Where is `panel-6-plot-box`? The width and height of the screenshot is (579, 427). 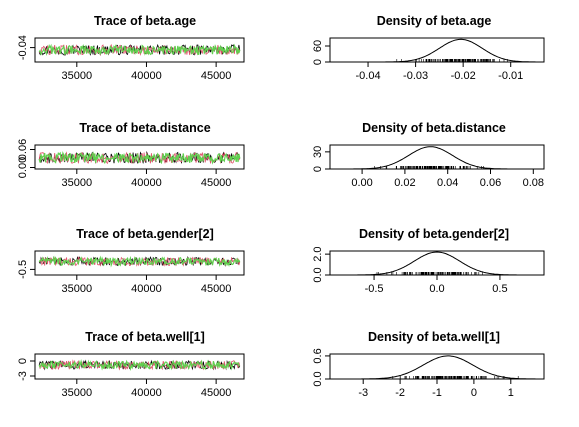 panel-6-plot-box is located at coordinates (437, 263).